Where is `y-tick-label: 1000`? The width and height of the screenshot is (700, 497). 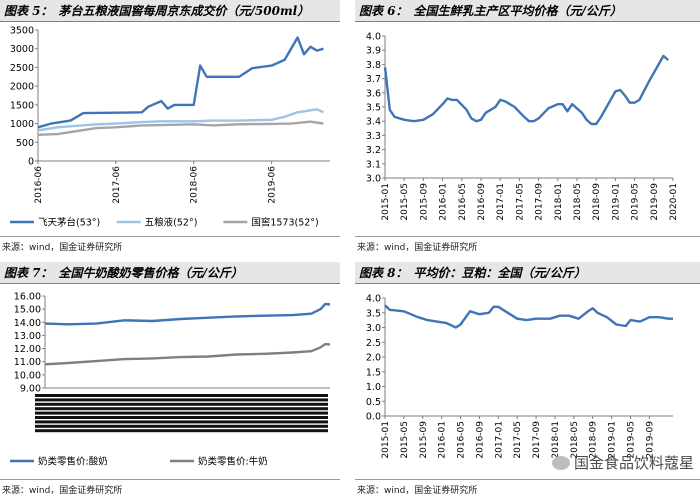
y-tick-label: 1000 is located at coordinates (22, 124).